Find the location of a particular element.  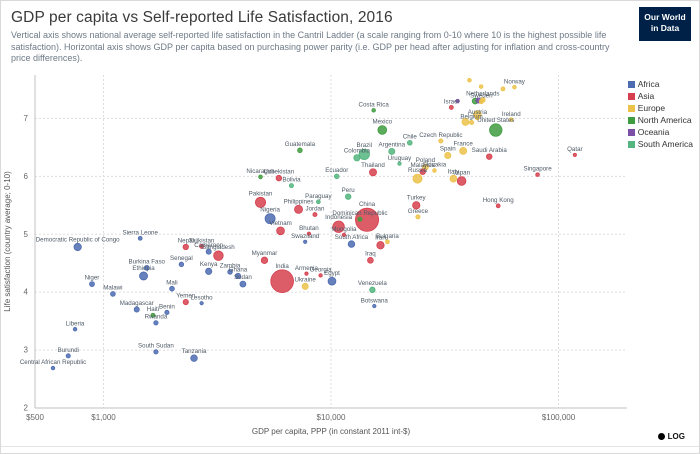

country-dot-saudi-arabia is located at coordinates (489, 156).